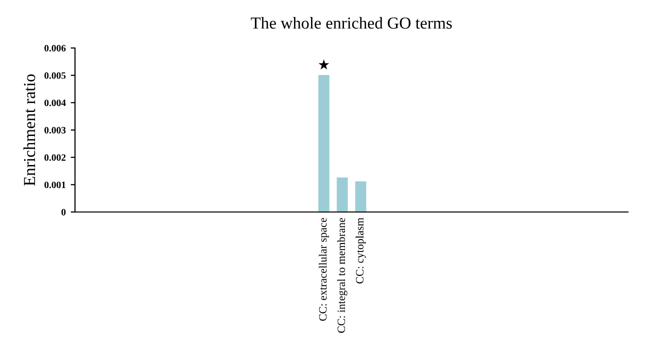 This screenshot has height=344, width=660. Describe the element at coordinates (55, 48) in the screenshot. I see `y-tick-label: 0.006` at that location.